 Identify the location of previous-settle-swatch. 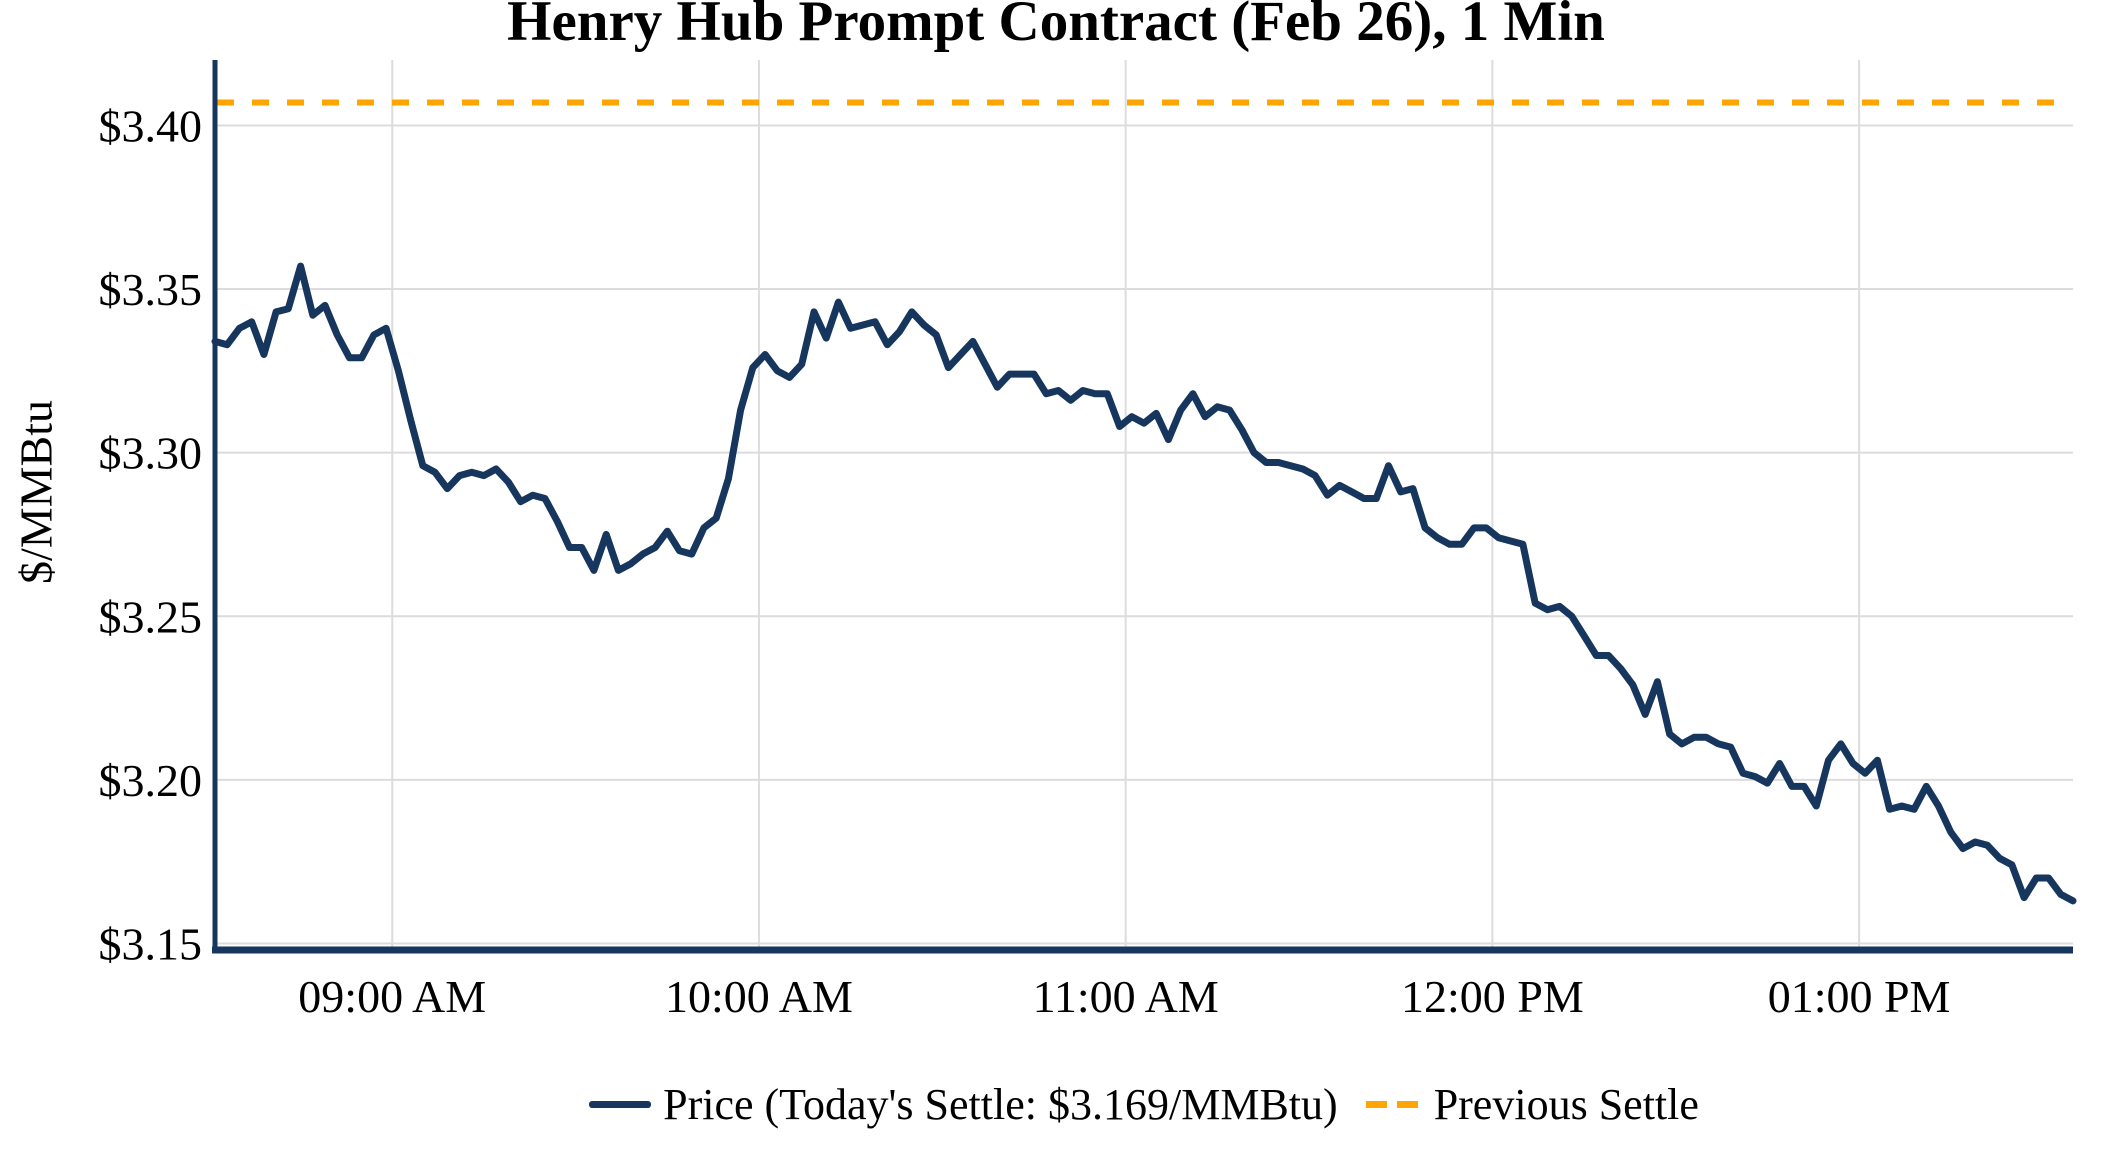
(1391, 1104).